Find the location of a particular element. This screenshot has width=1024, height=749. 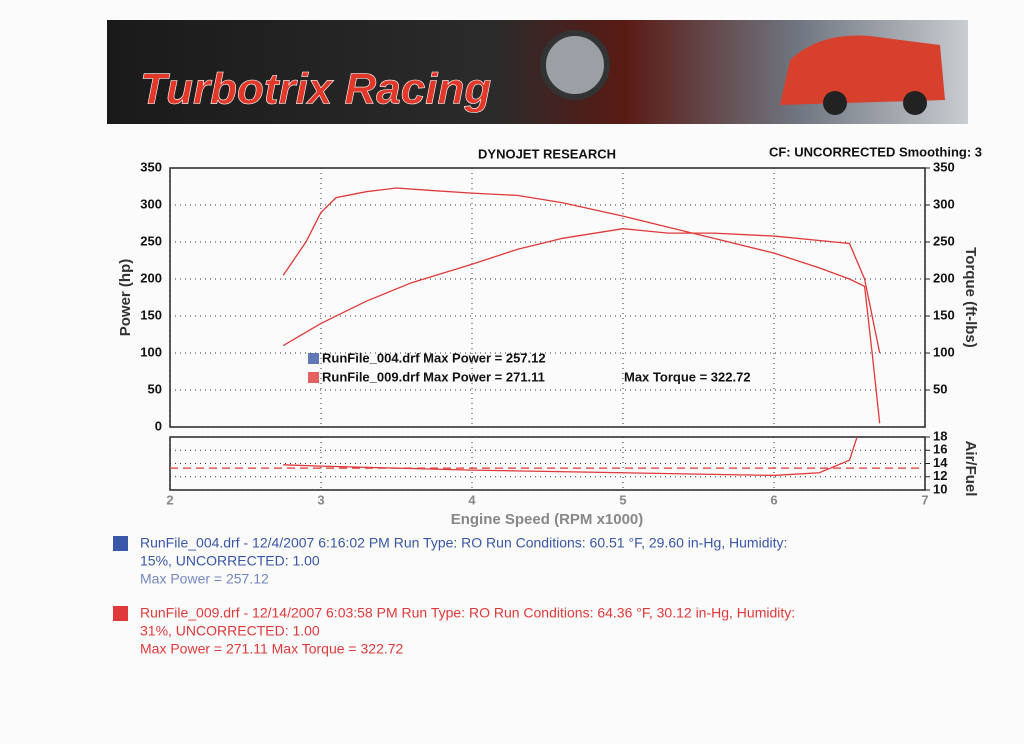

note-line: 15%, UNCORRECTED: 1.00 is located at coordinates (230, 561).